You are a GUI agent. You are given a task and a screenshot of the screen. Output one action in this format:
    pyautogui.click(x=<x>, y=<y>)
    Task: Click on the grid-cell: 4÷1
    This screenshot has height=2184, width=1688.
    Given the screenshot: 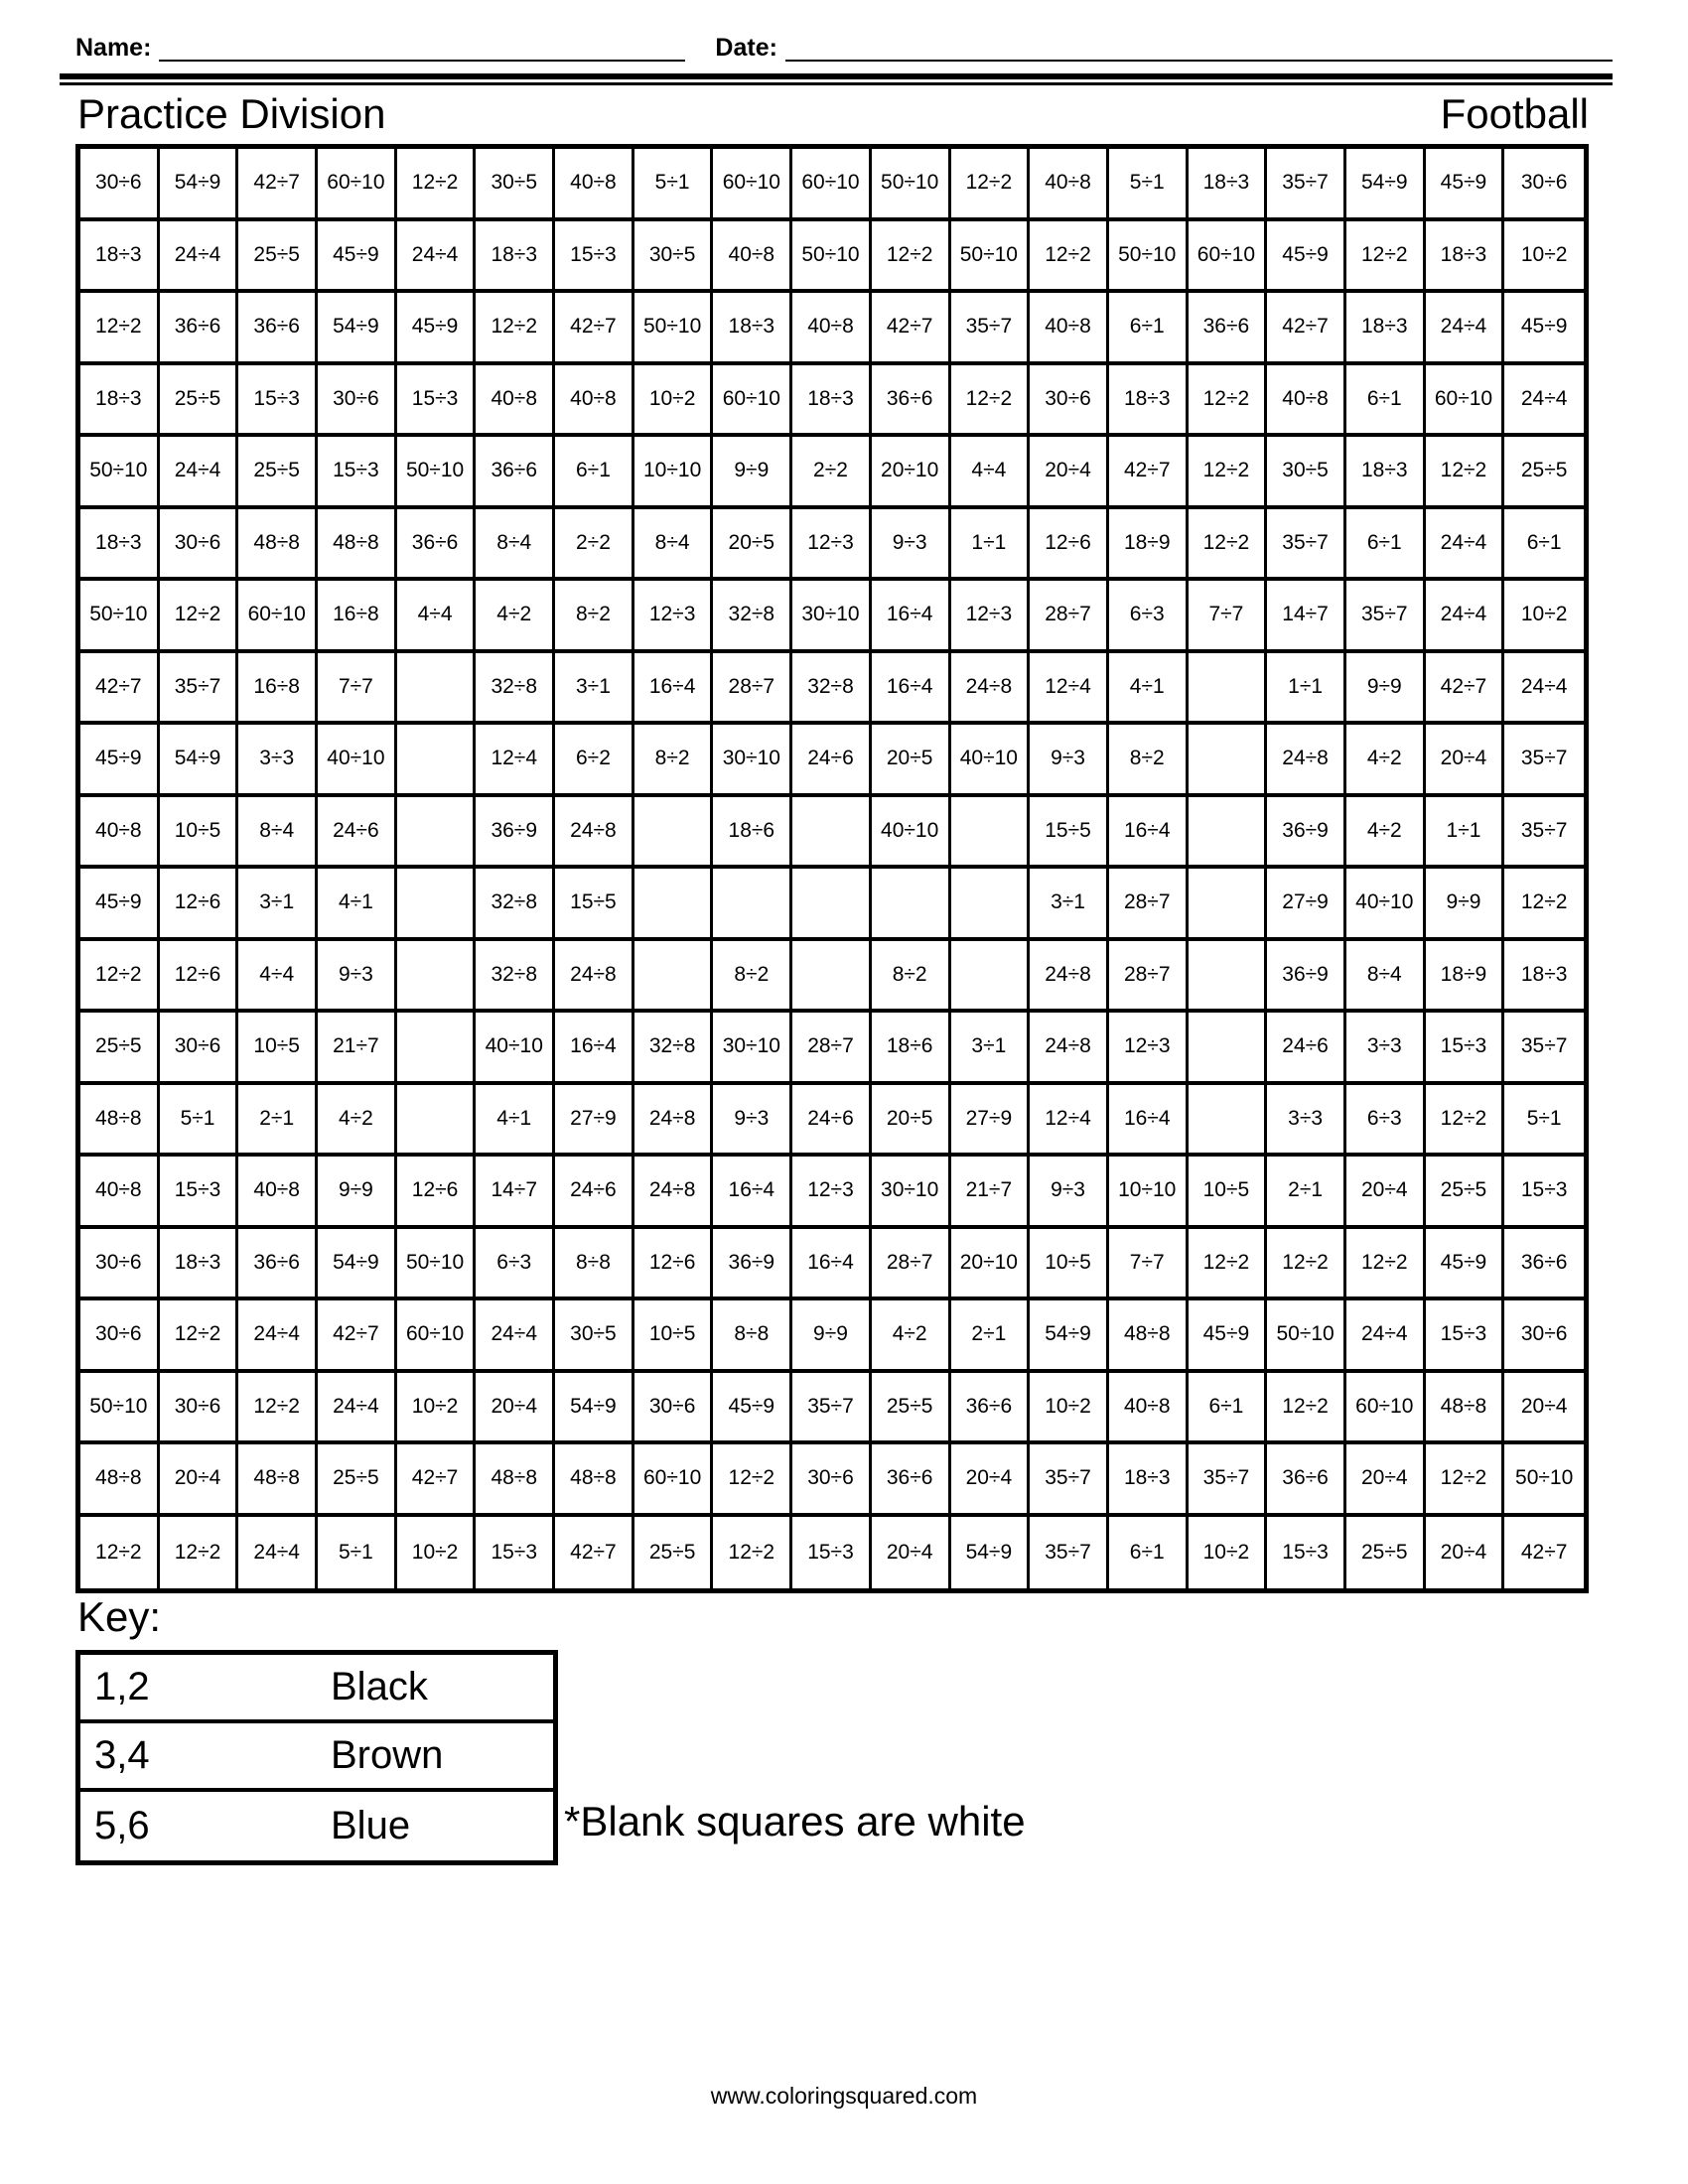 What is the action you would take?
    pyautogui.click(x=516, y=1118)
    